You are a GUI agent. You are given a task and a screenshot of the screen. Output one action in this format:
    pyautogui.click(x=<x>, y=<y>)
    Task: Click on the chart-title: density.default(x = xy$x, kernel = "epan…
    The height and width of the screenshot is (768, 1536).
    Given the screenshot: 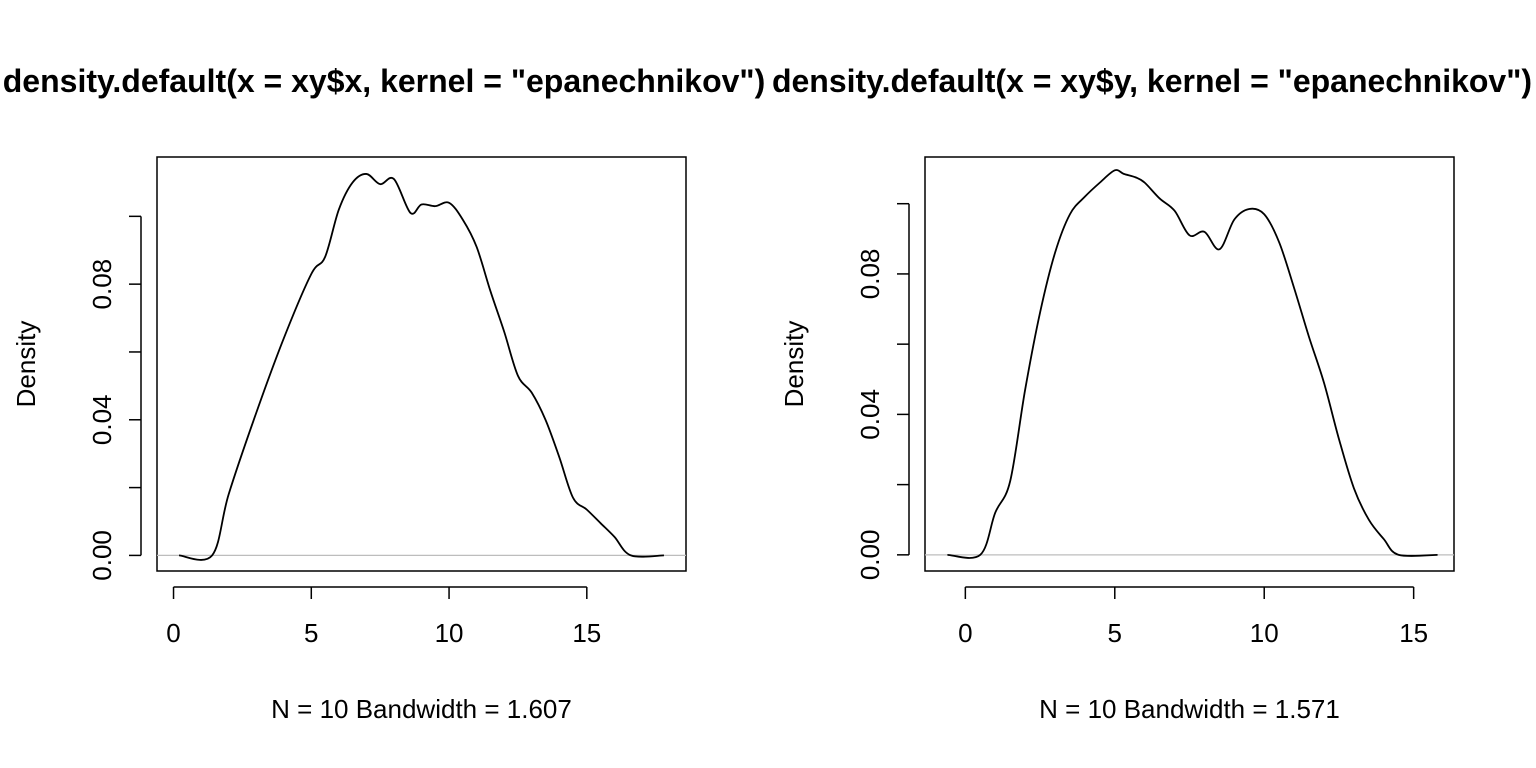 What is the action you would take?
    pyautogui.click(x=384, y=81)
    